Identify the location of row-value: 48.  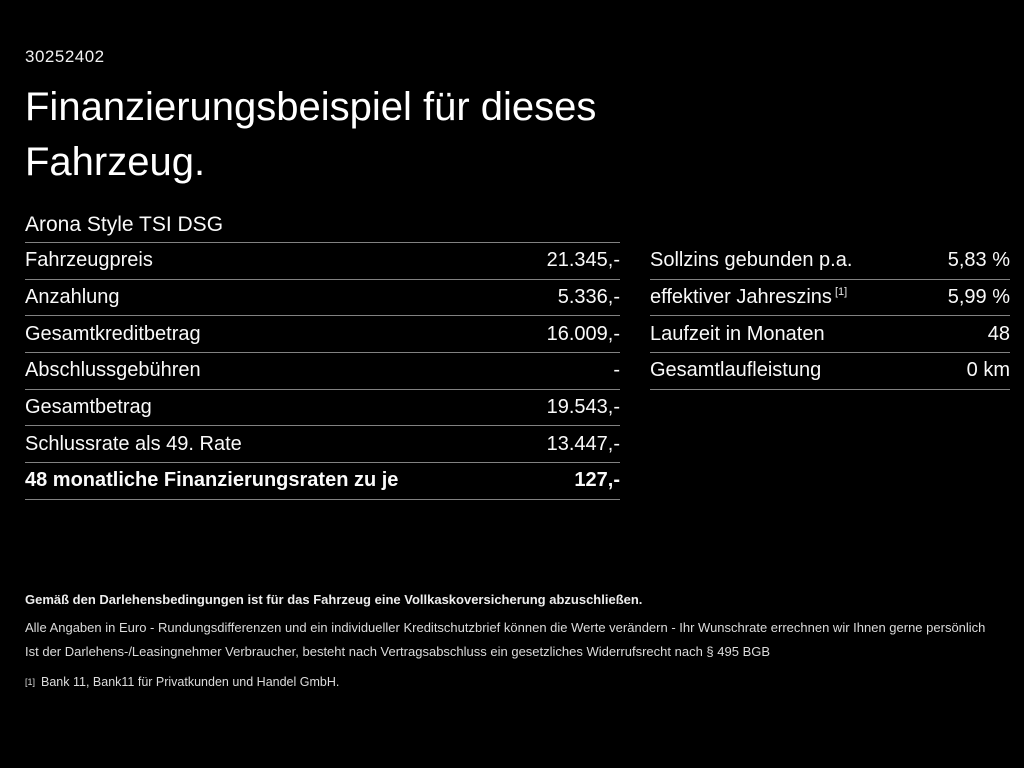
(998, 333).